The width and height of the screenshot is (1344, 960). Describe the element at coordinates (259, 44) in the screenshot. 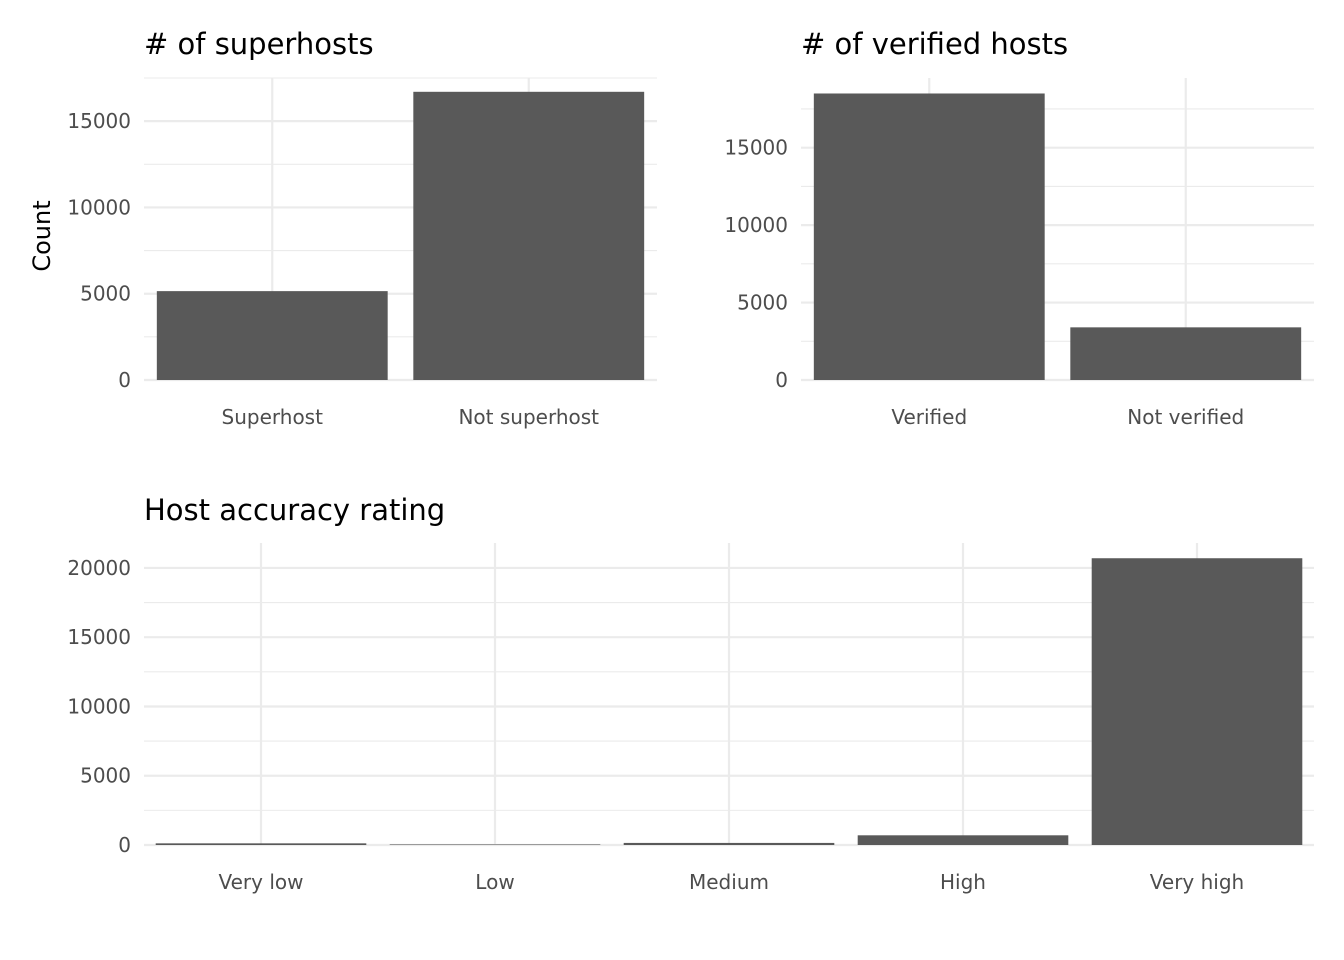

I see `chart-title: # of superhosts` at that location.